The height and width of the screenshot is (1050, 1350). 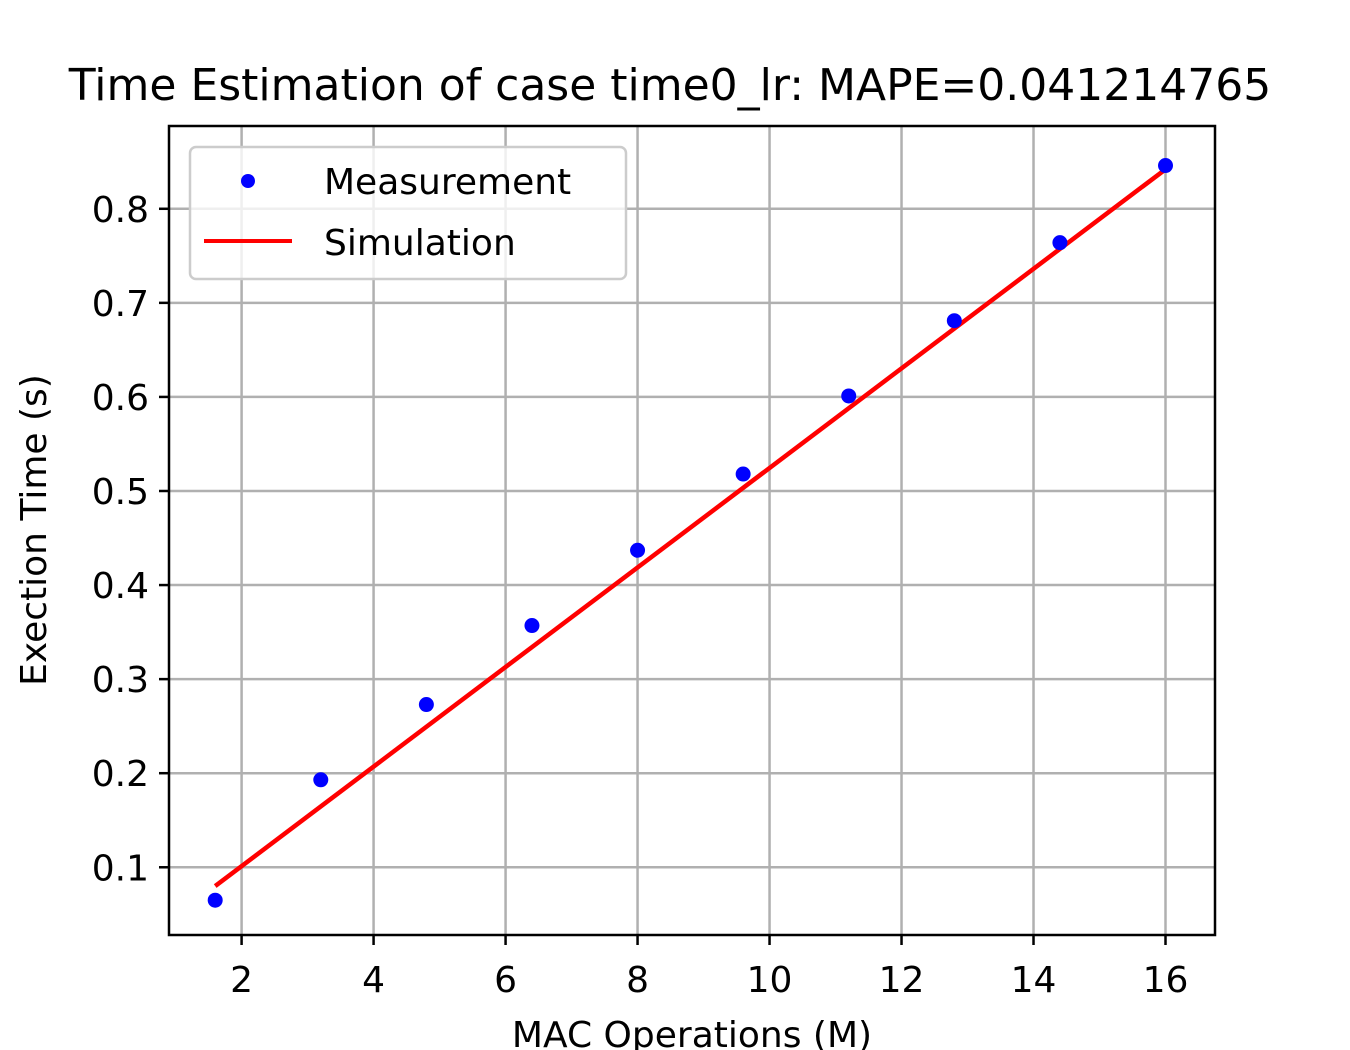 What do you see at coordinates (120, 774) in the screenshot?
I see `y-tick-label: 0.2` at bounding box center [120, 774].